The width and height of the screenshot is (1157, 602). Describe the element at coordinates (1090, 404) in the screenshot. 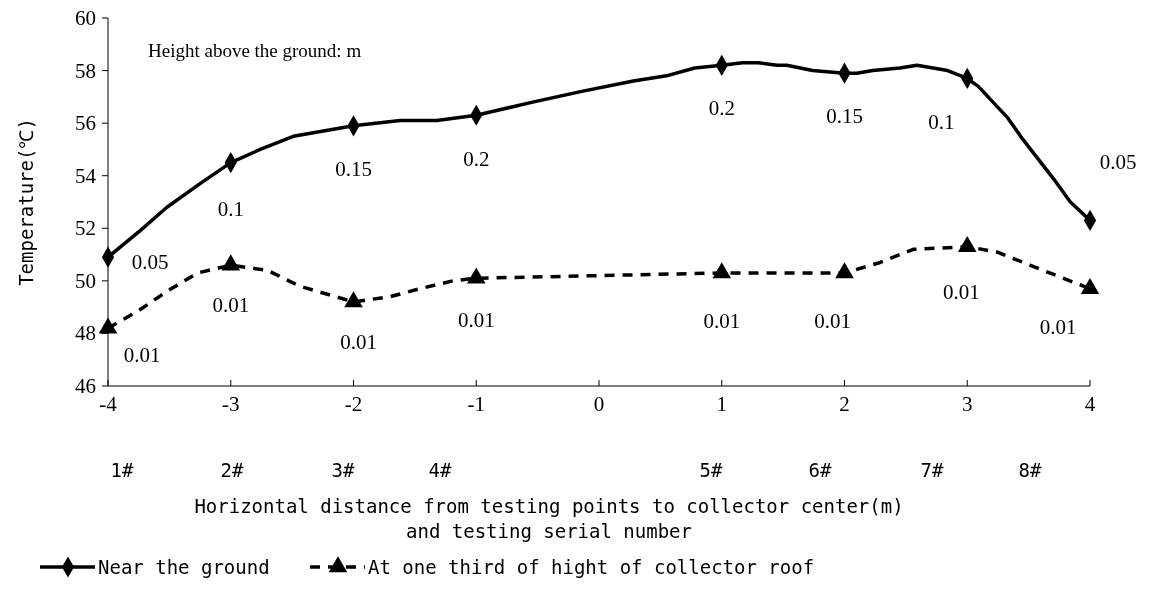

I see `x-tick-label: 4` at that location.